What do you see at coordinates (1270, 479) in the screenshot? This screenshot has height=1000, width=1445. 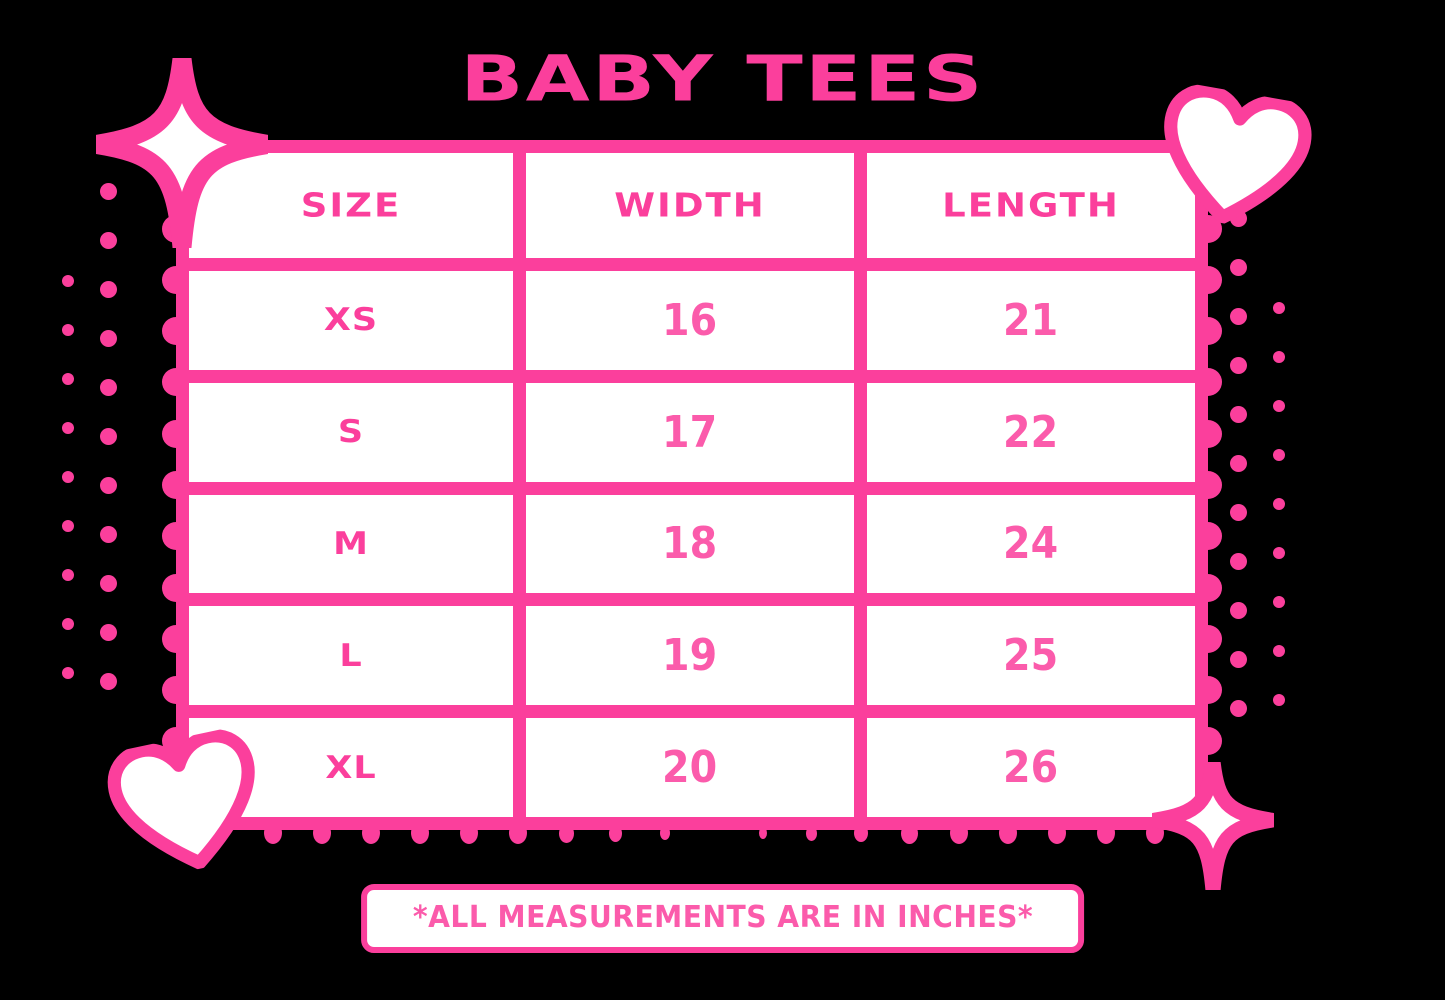 I see `halftone-dots-right` at bounding box center [1270, 479].